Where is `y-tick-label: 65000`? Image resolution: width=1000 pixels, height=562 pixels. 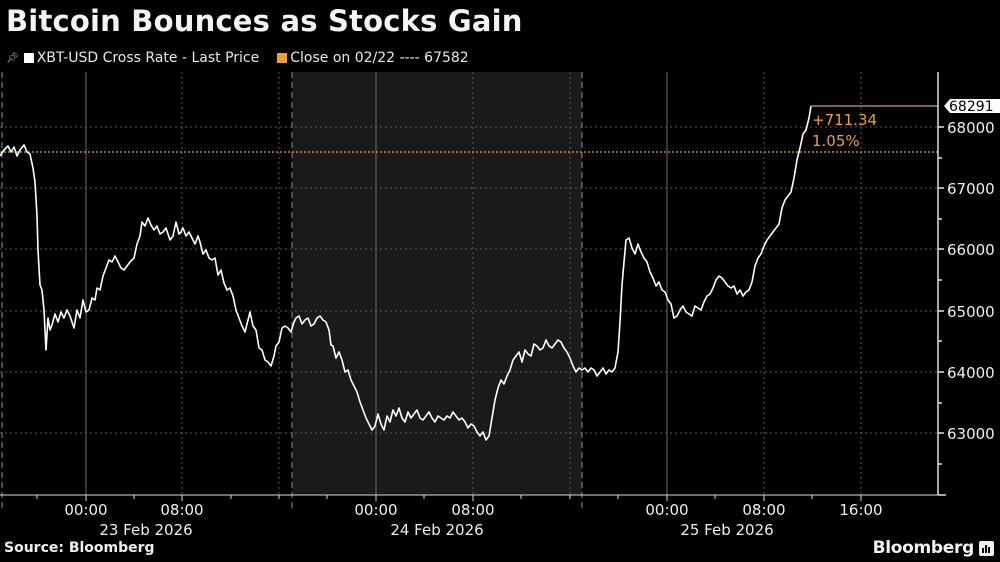 y-tick-label: 65000 is located at coordinates (971, 312).